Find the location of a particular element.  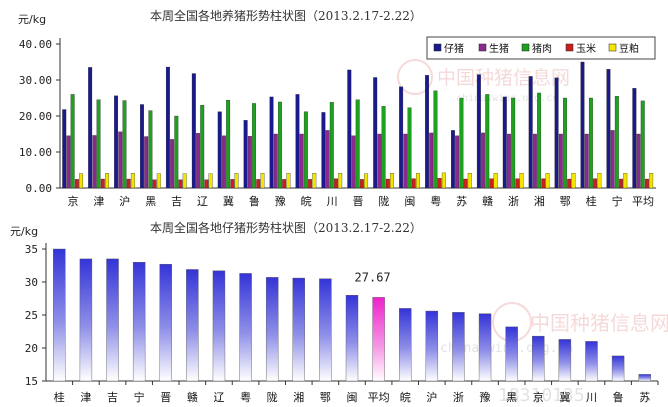

chart1-x-tick-label: 陇 is located at coordinates (383, 201).